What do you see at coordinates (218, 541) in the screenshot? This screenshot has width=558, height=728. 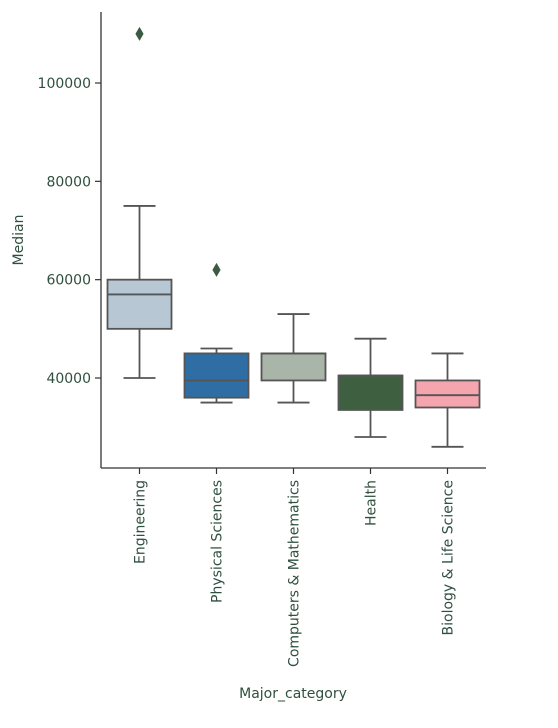 I see `x-tick-label: Physical Sciences` at bounding box center [218, 541].